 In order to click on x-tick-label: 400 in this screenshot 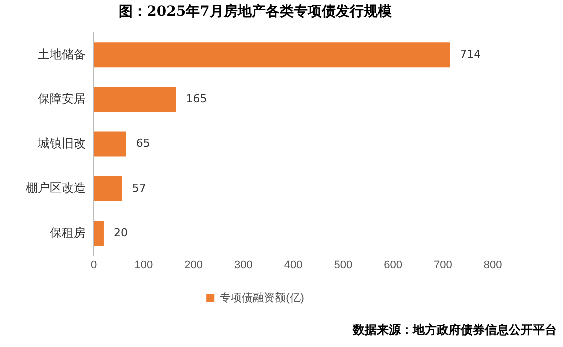, I will do `click(293, 265)`.